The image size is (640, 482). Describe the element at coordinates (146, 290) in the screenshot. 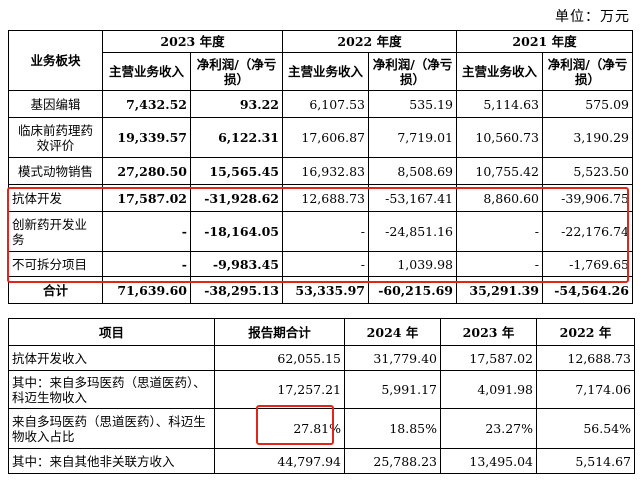

I see `cell: 71,639.60` at that location.